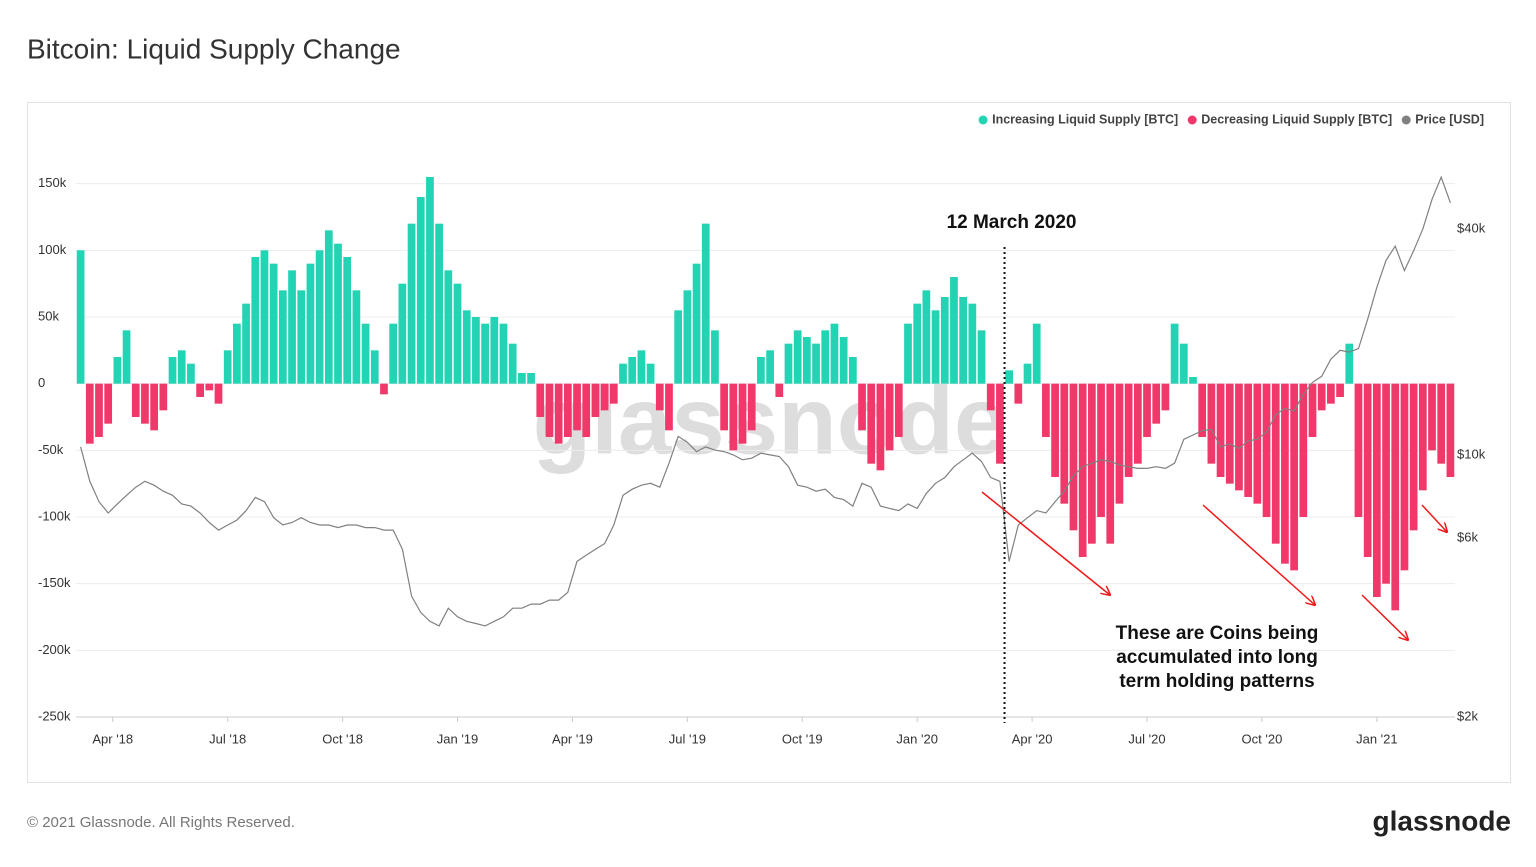 This screenshot has height=867, width=1536. I want to click on y2-tick-label: $6k, so click(1467, 537).